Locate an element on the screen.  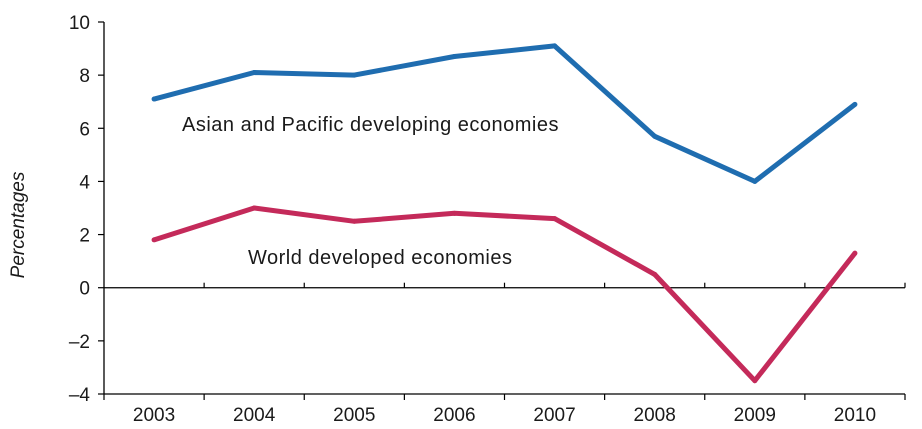
x-tick-label: 2004 is located at coordinates (254, 415).